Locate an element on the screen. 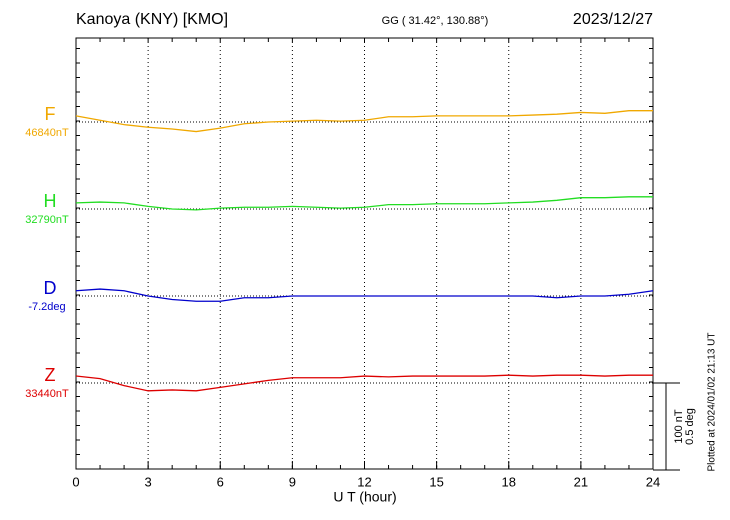 The width and height of the screenshot is (730, 520). series-name: F is located at coordinates (50, 114).